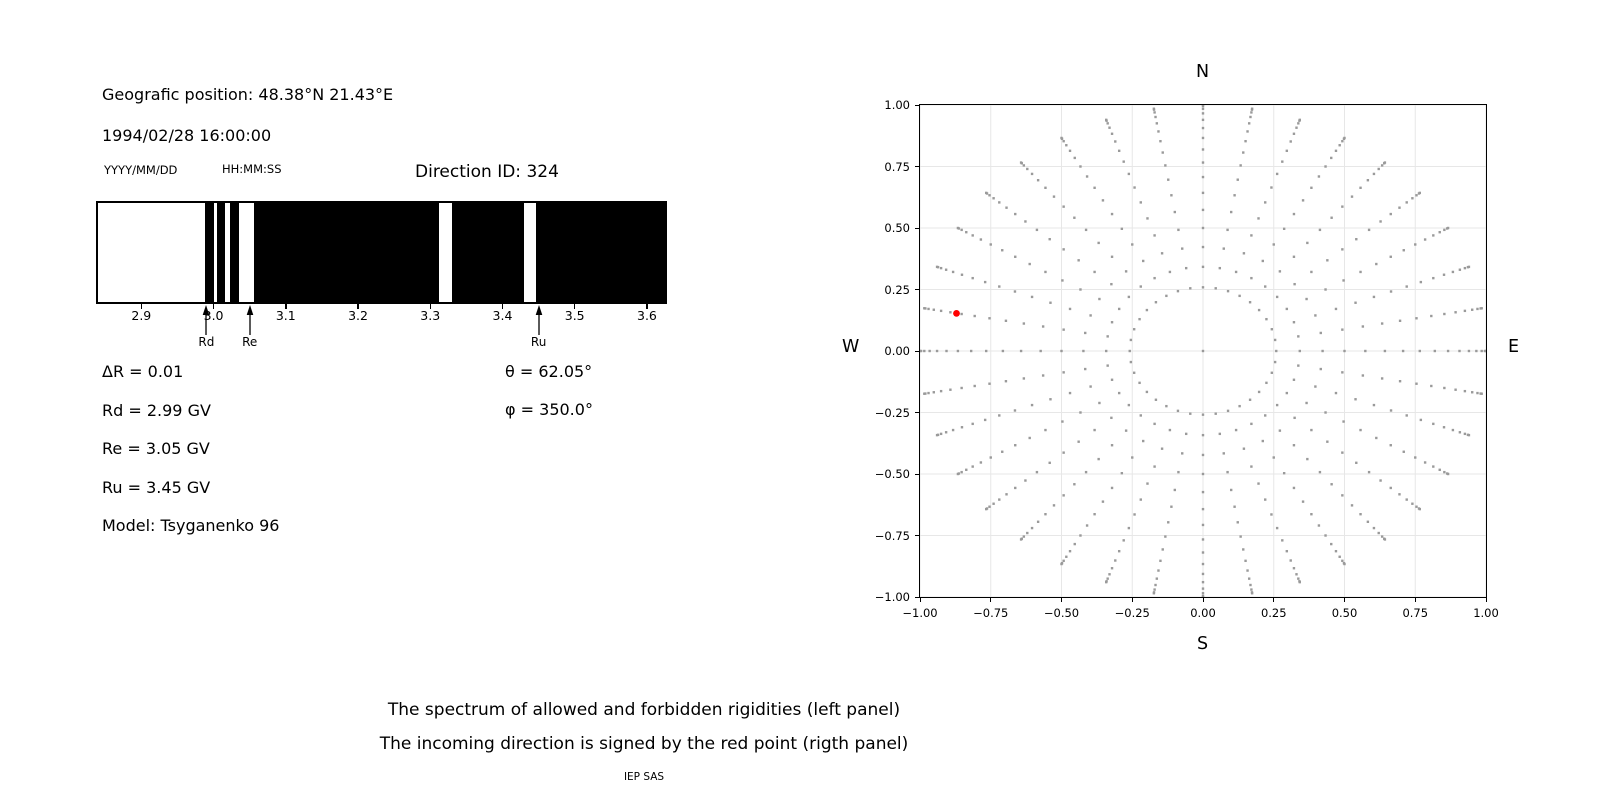 The width and height of the screenshot is (1600, 800). Describe the element at coordinates (897, 105) in the screenshot. I see `y-tick-label: 1.00` at that location.